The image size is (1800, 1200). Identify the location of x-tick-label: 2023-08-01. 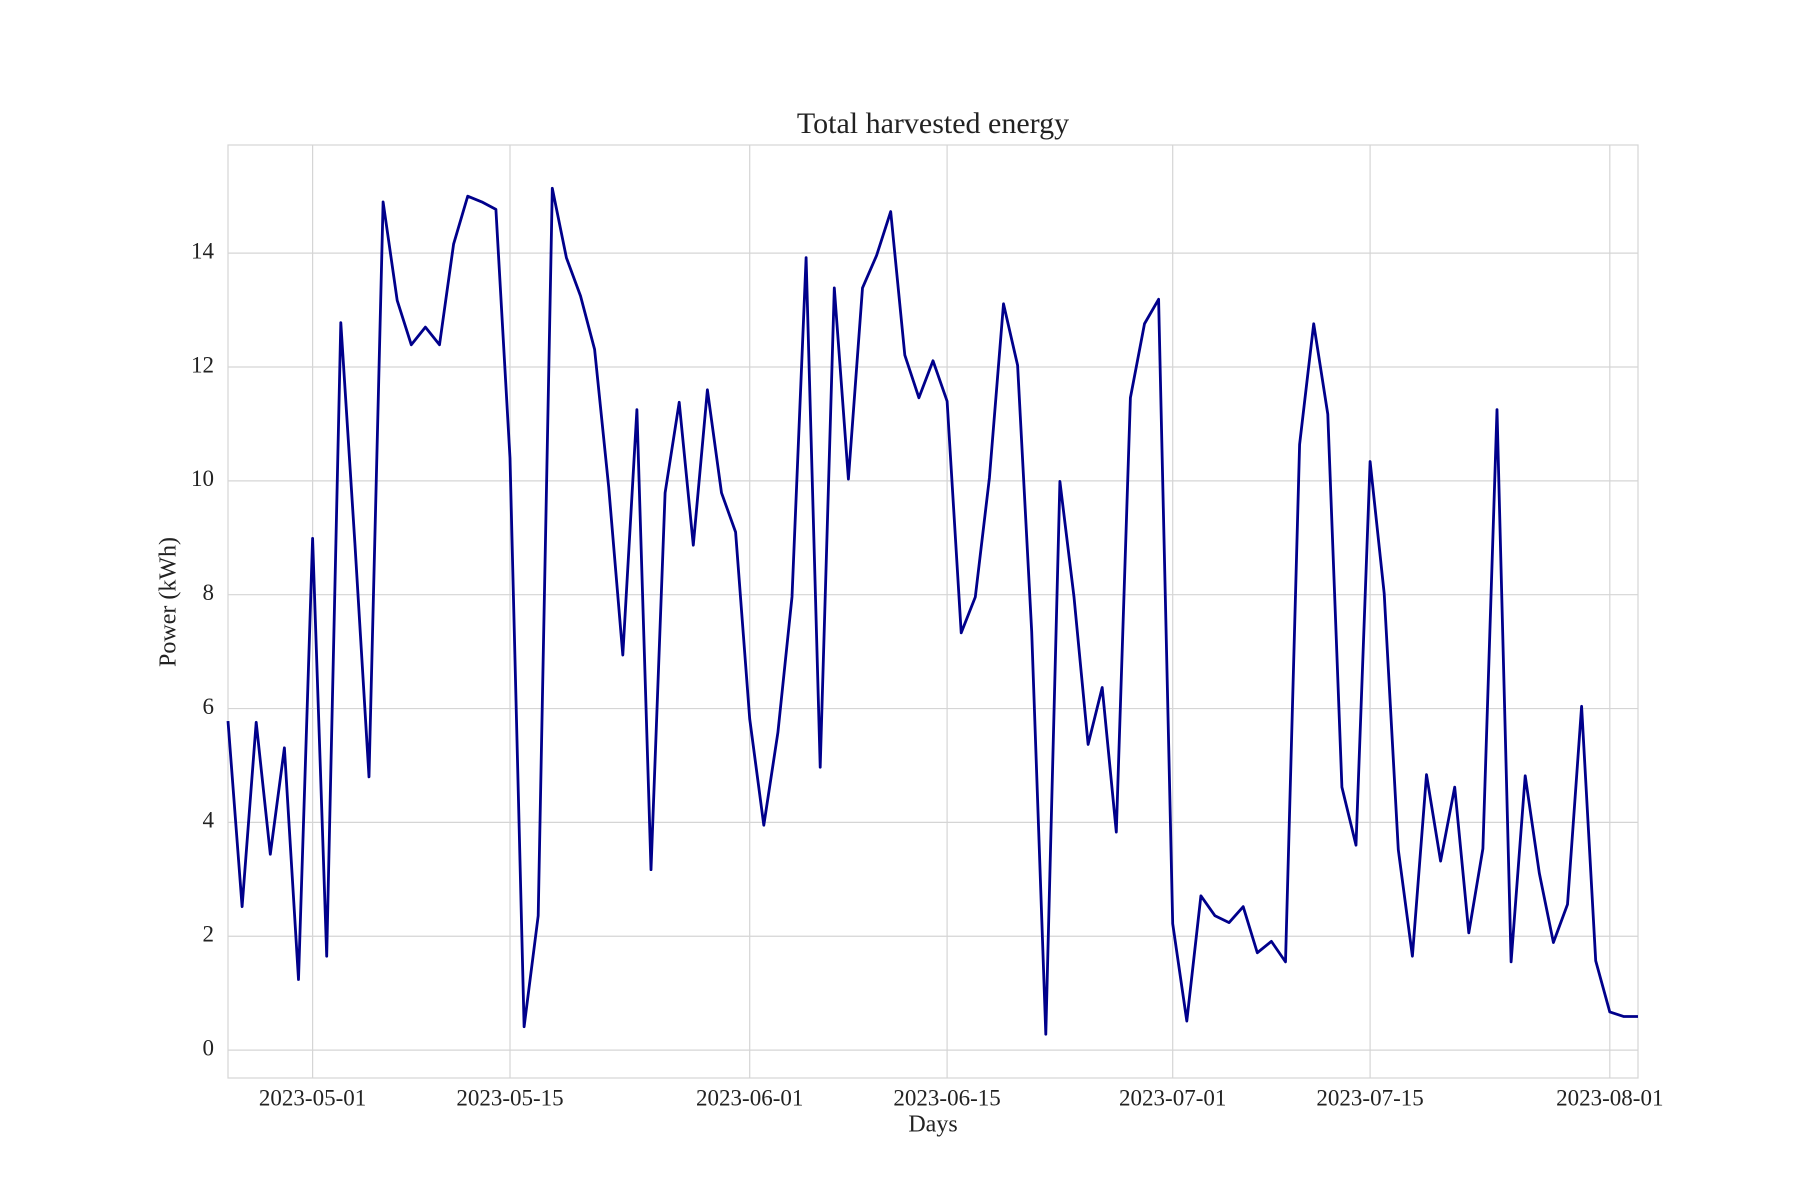
(1609, 1097).